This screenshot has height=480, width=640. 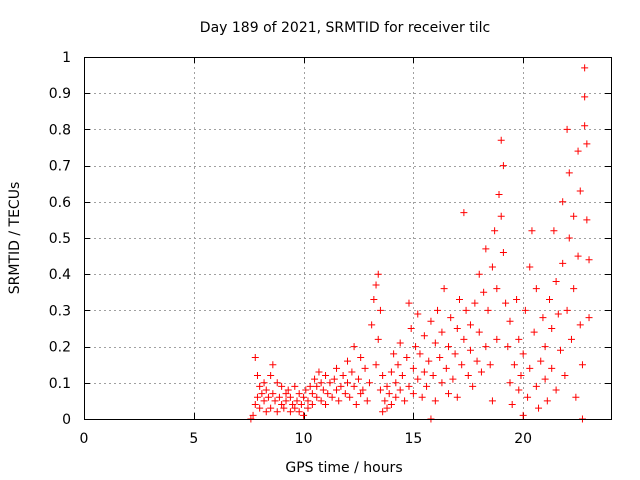 What do you see at coordinates (60, 239) in the screenshot?
I see `y-tick-label: 0.5` at bounding box center [60, 239].